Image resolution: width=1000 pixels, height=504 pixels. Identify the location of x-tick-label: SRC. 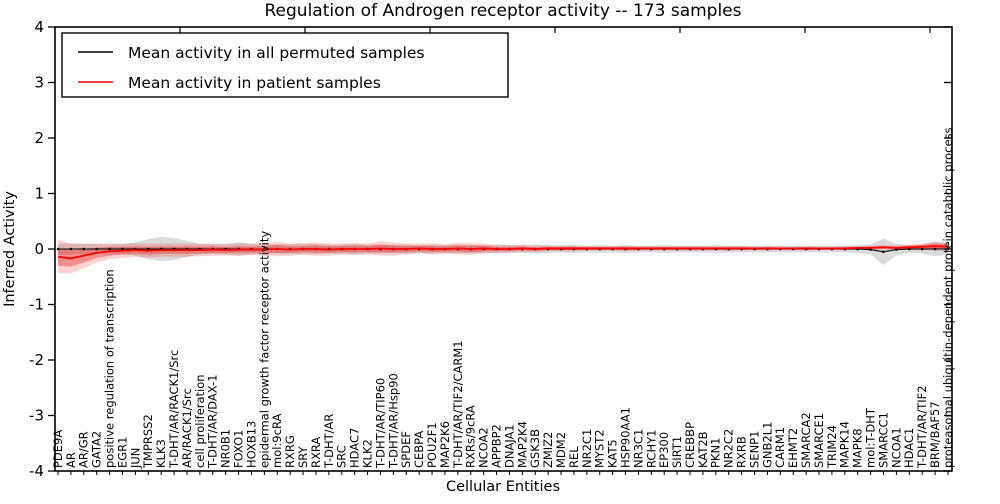
(342, 456).